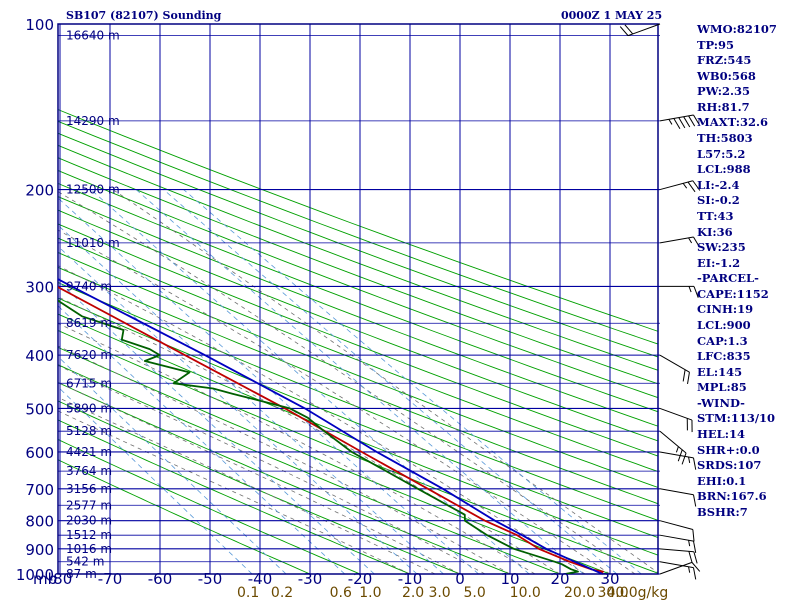 The width and height of the screenshot is (800, 600). What do you see at coordinates (721, 247) in the screenshot?
I see `index-item: SW:235` at bounding box center [721, 247].